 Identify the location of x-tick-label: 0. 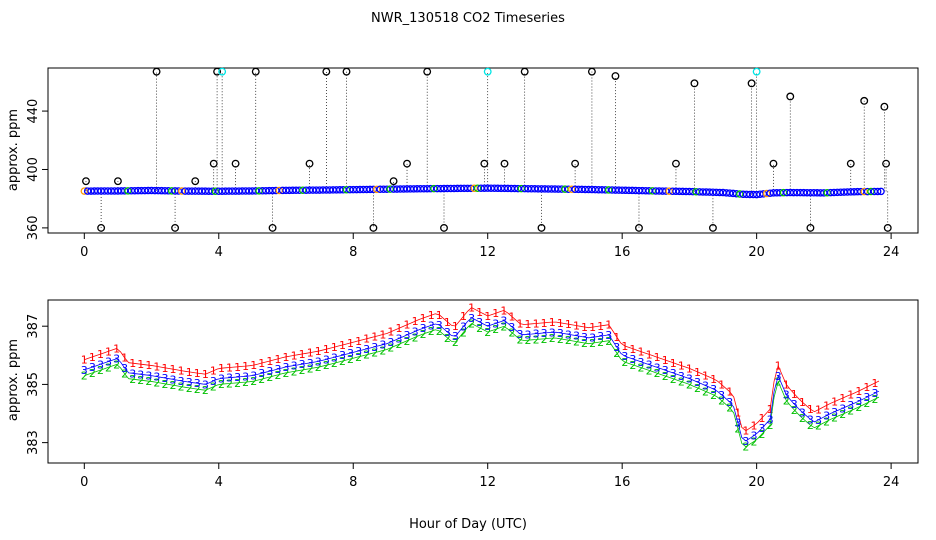
(84, 482).